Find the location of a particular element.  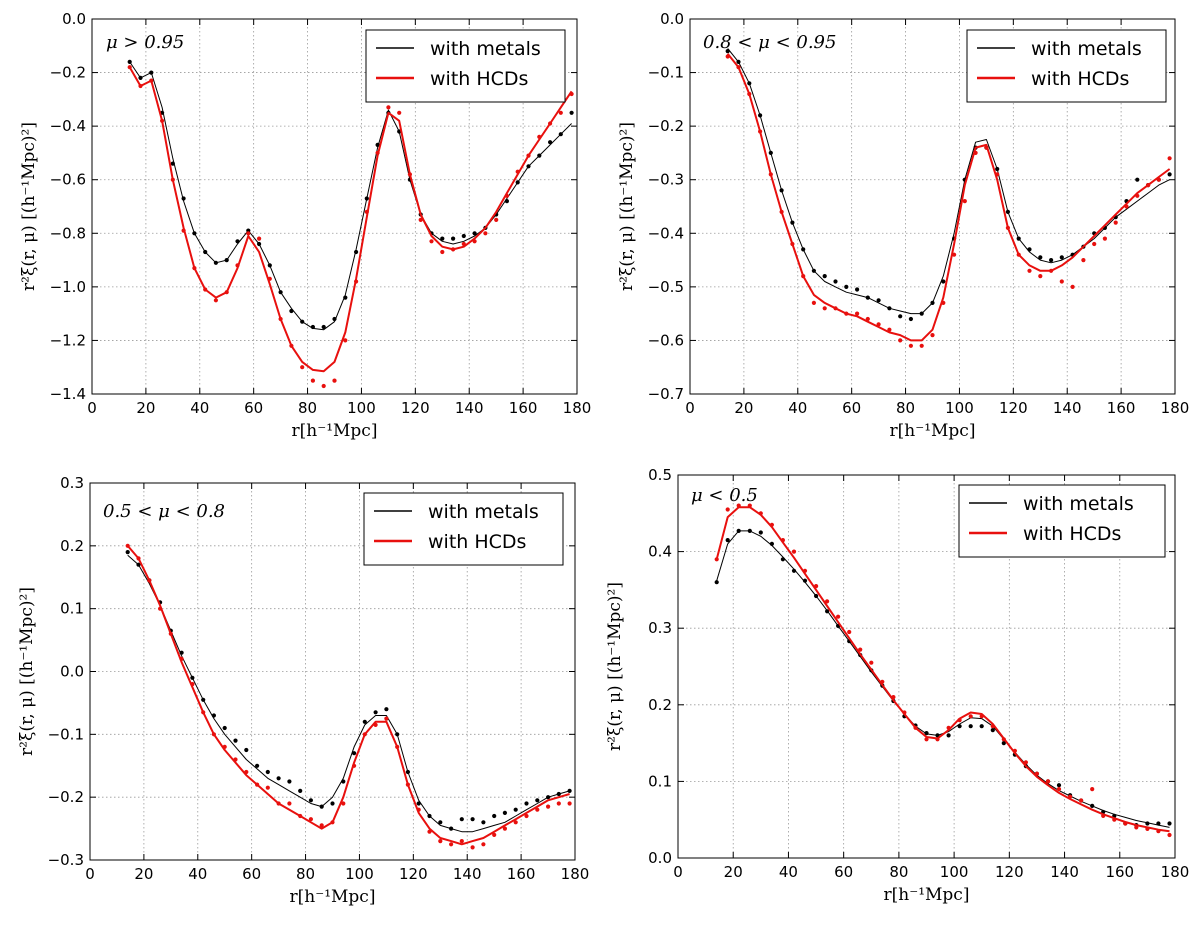

y-tick-label: 0.1 is located at coordinates (72, 609).